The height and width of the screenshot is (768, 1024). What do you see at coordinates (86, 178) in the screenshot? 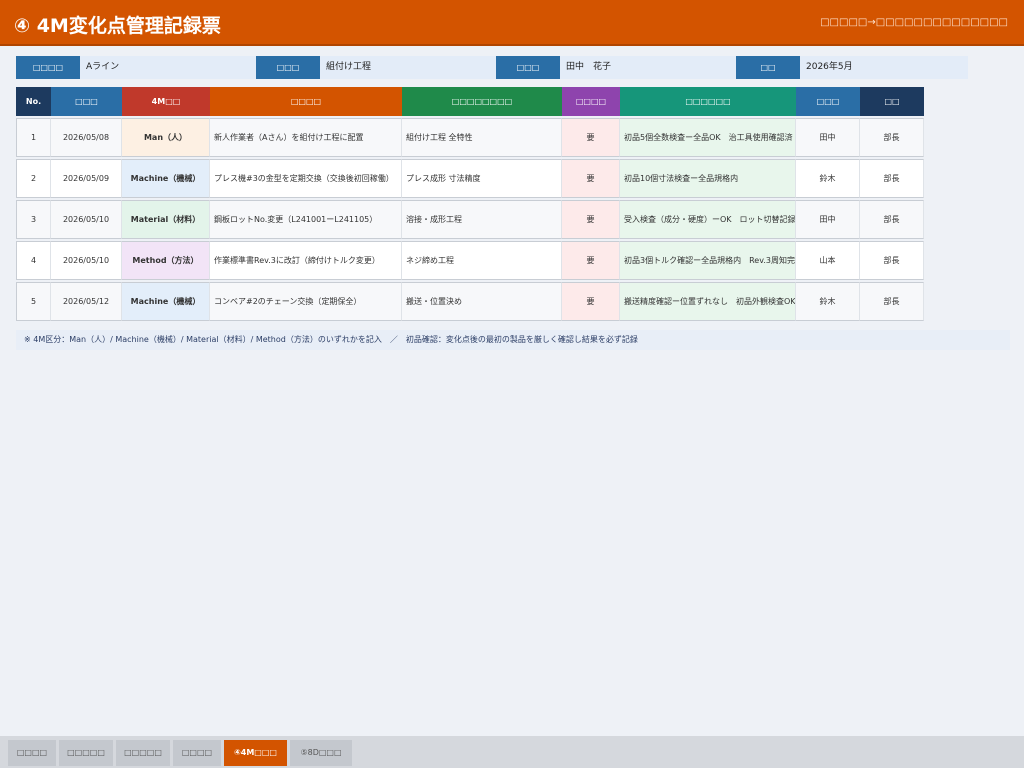
I see `cell-date: 2026/05/09` at bounding box center [86, 178].